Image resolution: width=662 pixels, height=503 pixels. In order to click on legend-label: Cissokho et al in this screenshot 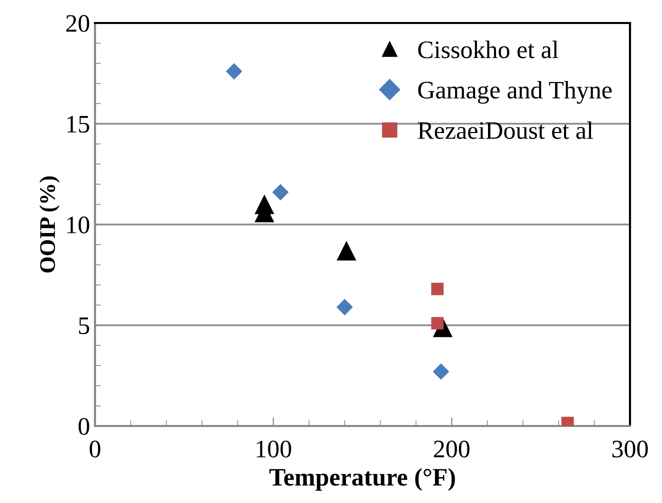, I will do `click(488, 49)`.